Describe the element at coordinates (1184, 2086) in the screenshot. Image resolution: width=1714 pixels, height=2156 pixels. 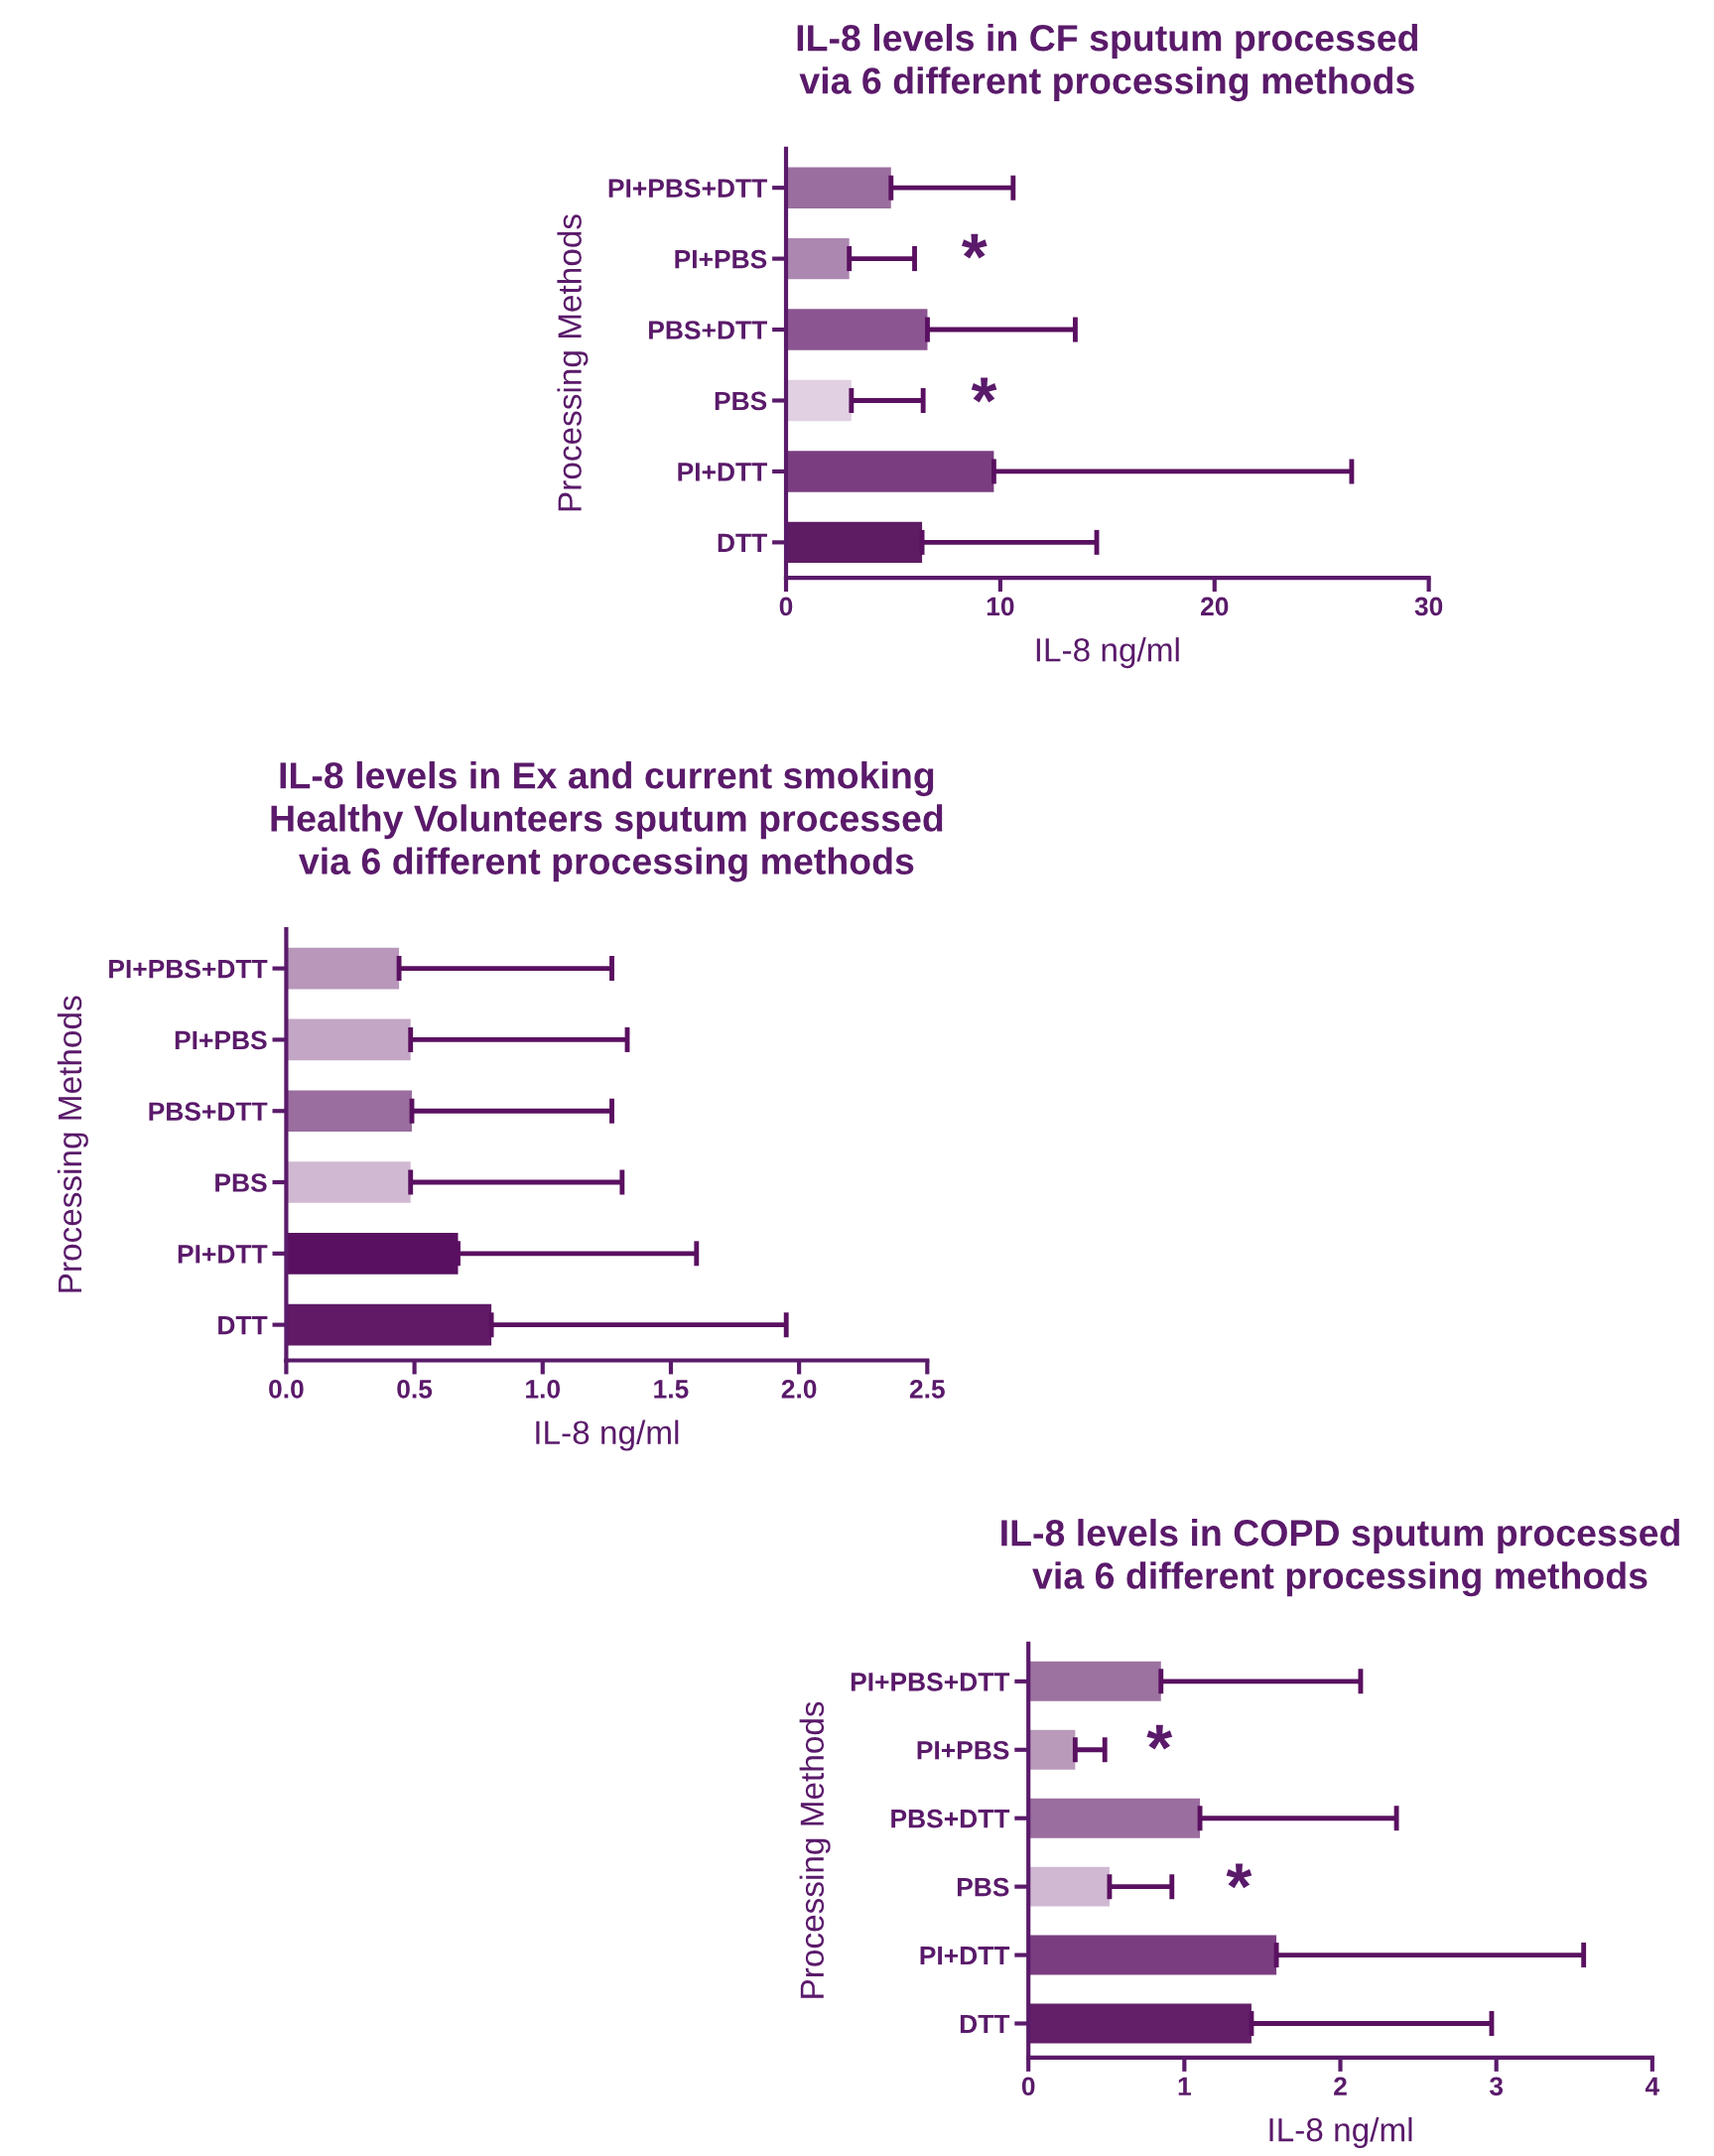
I see `x-tick-label: 1` at that location.